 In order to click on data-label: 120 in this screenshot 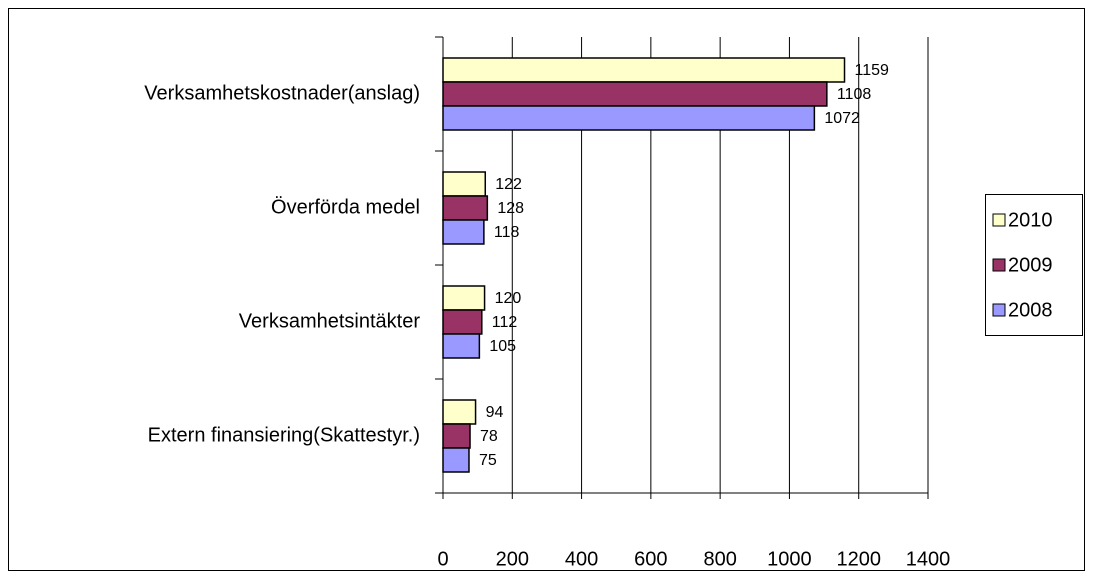, I will do `click(508, 298)`.